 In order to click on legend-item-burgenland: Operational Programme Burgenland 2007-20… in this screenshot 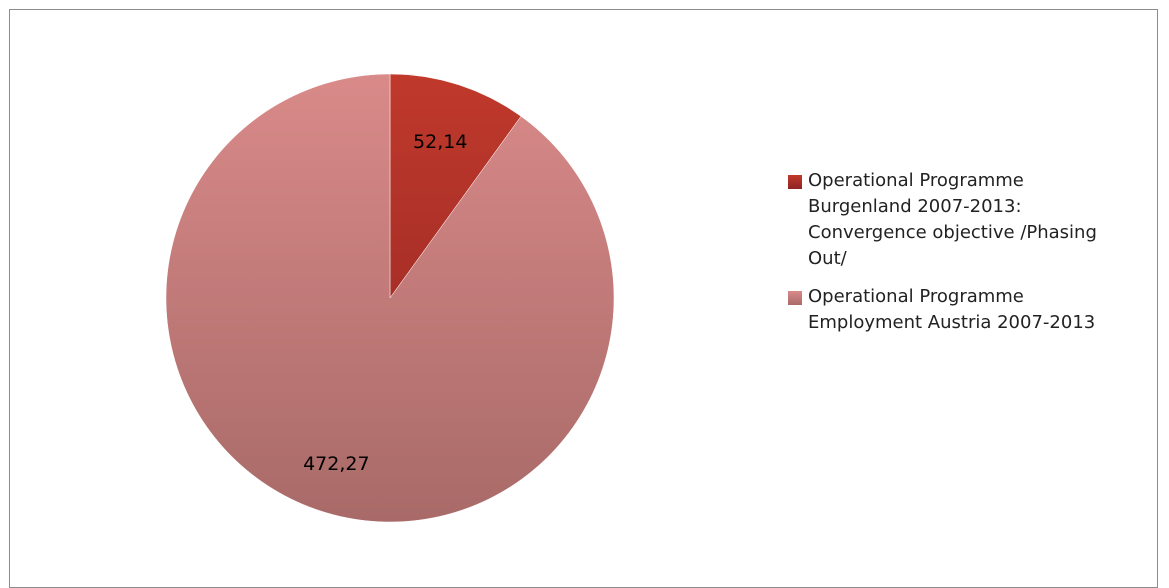, I will do `click(958, 220)`.